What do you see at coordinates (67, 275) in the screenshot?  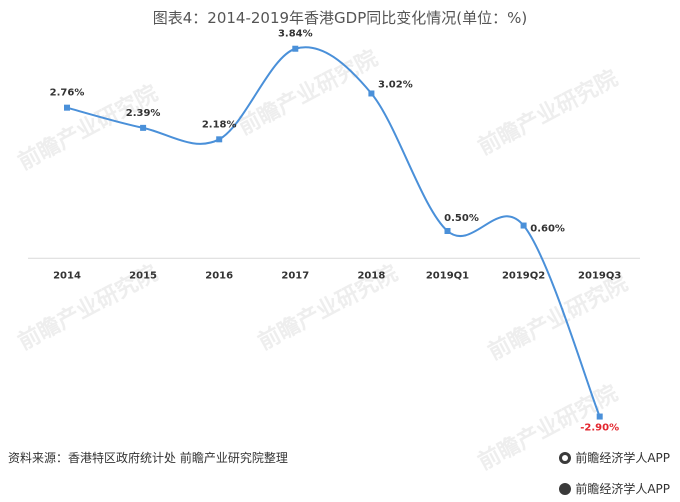 I see `x-tick-label: 2014` at bounding box center [67, 275].